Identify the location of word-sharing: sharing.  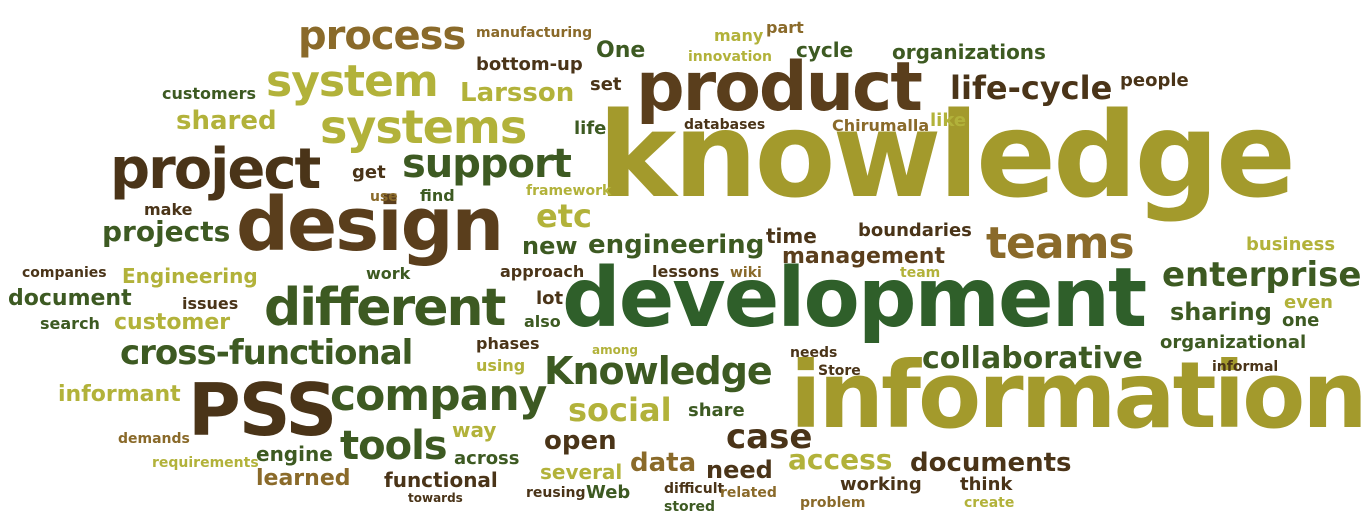
(1221, 312).